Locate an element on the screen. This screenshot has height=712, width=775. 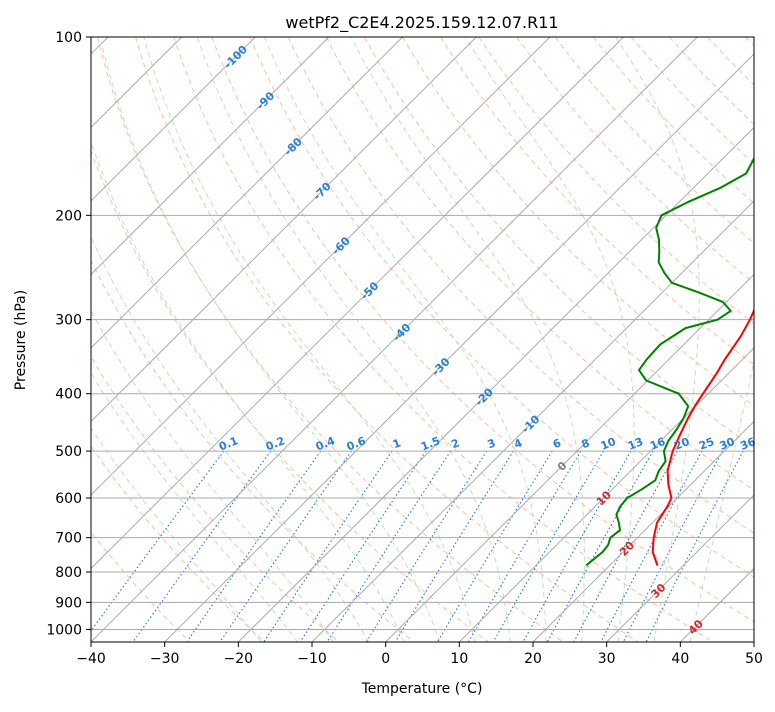
x-tick-label: −30 is located at coordinates (165, 659).